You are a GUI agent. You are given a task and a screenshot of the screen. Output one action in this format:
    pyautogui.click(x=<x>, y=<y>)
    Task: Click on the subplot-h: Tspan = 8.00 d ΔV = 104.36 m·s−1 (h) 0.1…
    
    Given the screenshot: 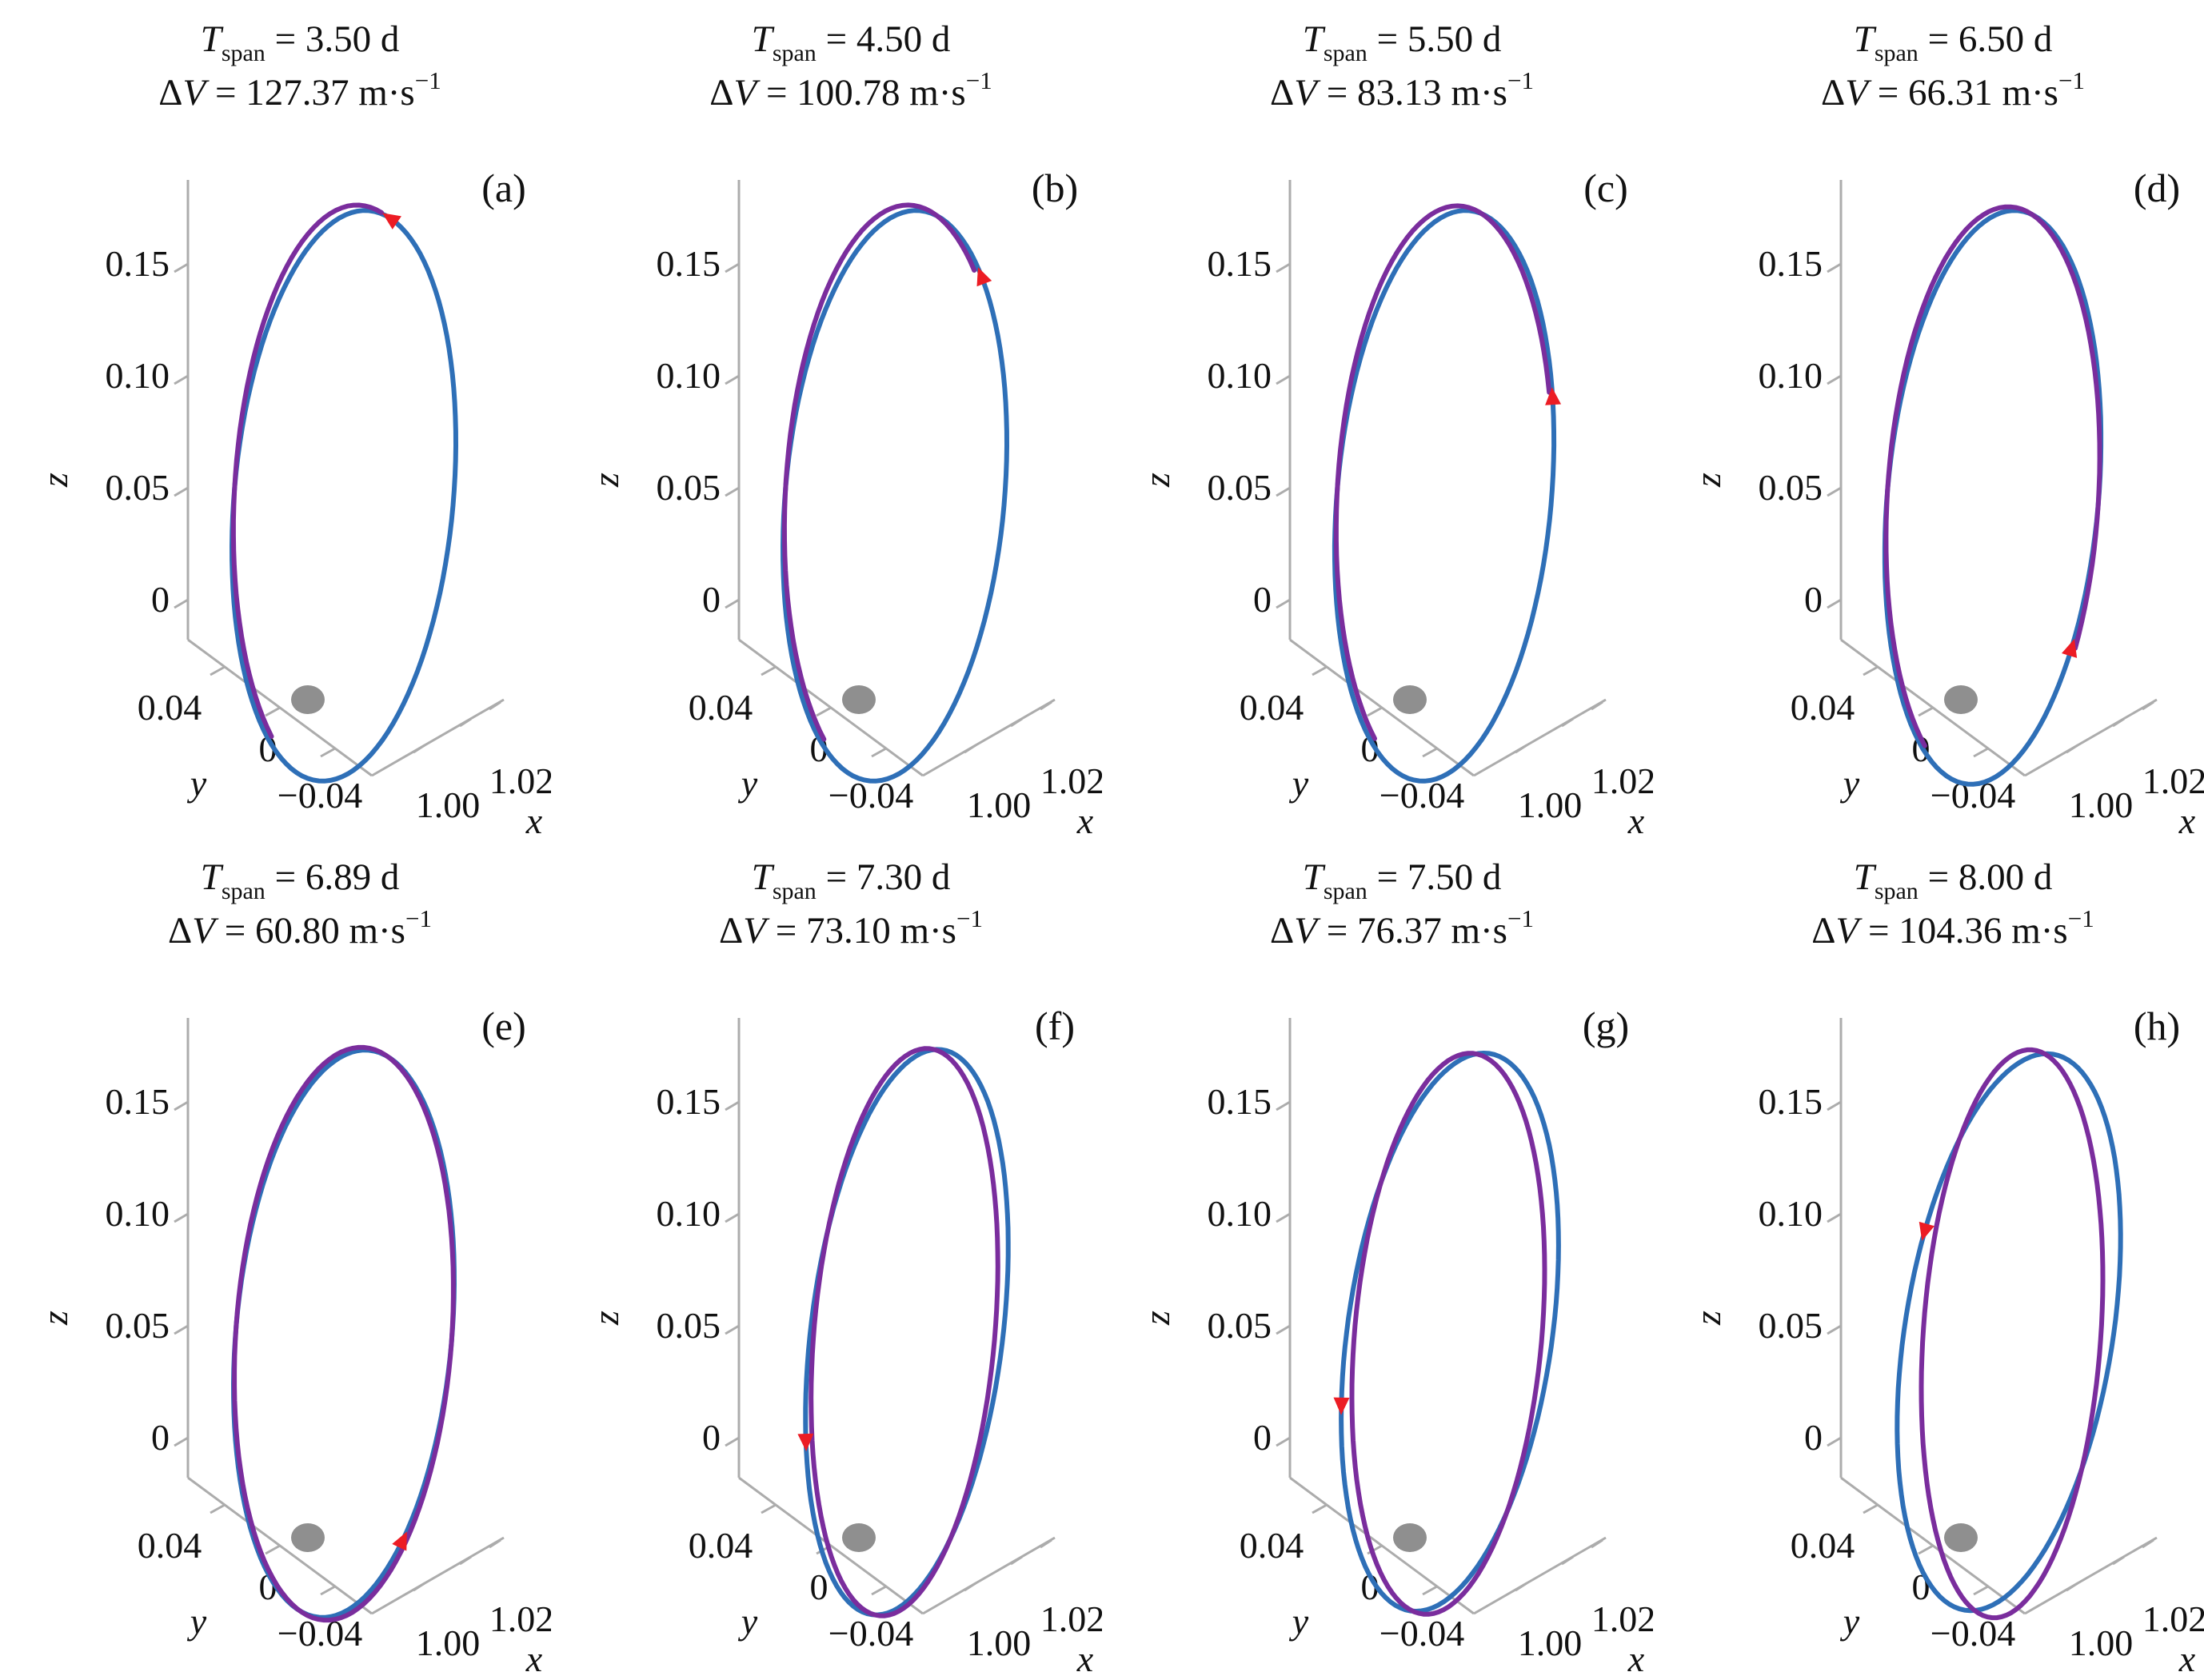 What is the action you would take?
    pyautogui.click(x=1928, y=1258)
    